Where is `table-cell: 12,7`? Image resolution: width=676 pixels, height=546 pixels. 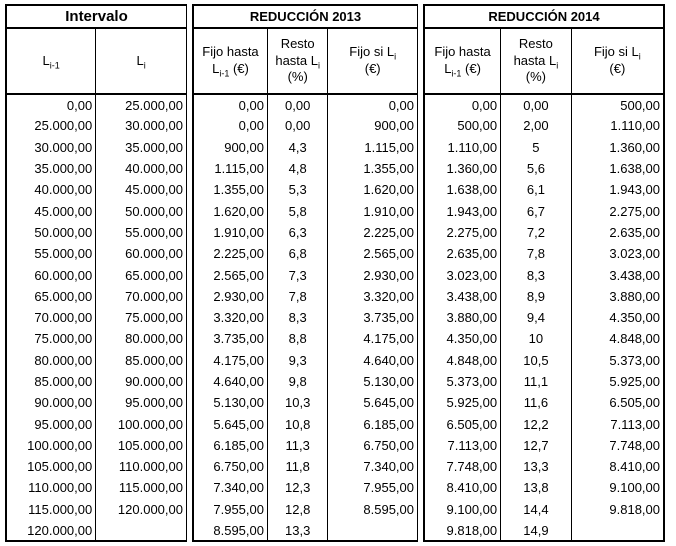 table-cell: 12,7 is located at coordinates (536, 445).